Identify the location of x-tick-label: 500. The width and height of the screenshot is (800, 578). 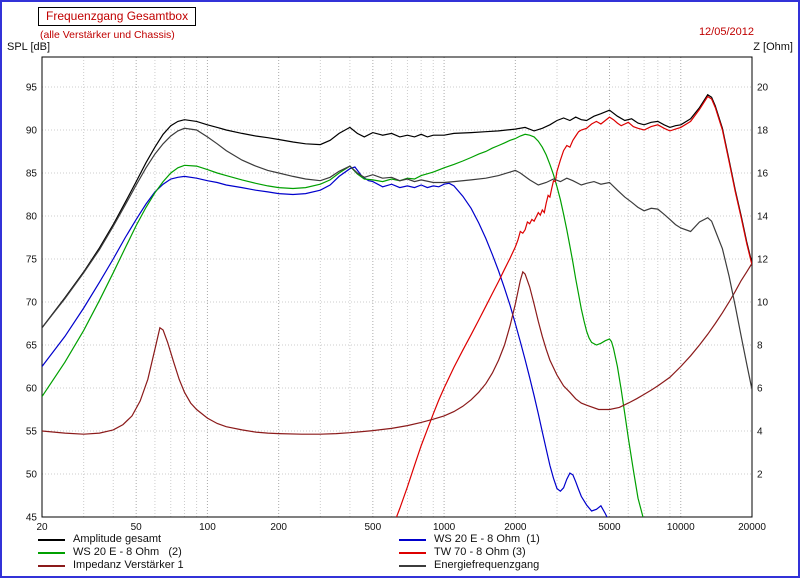
(373, 527).